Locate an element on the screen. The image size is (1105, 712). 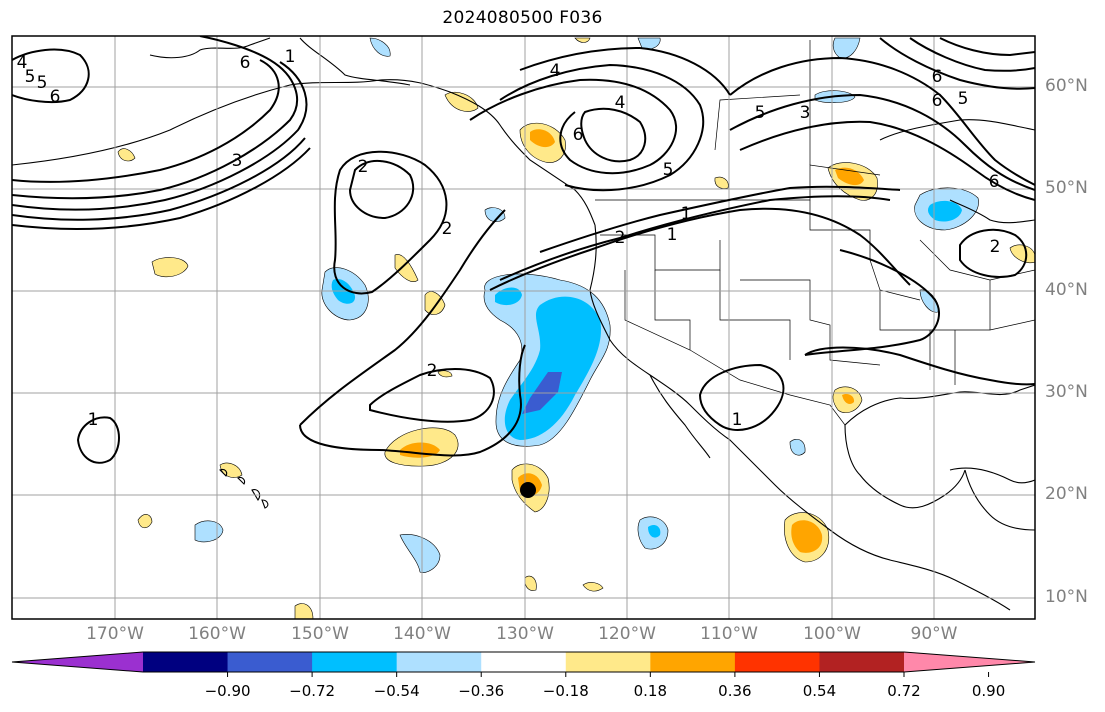
storm-center-marker is located at coordinates (528, 490).